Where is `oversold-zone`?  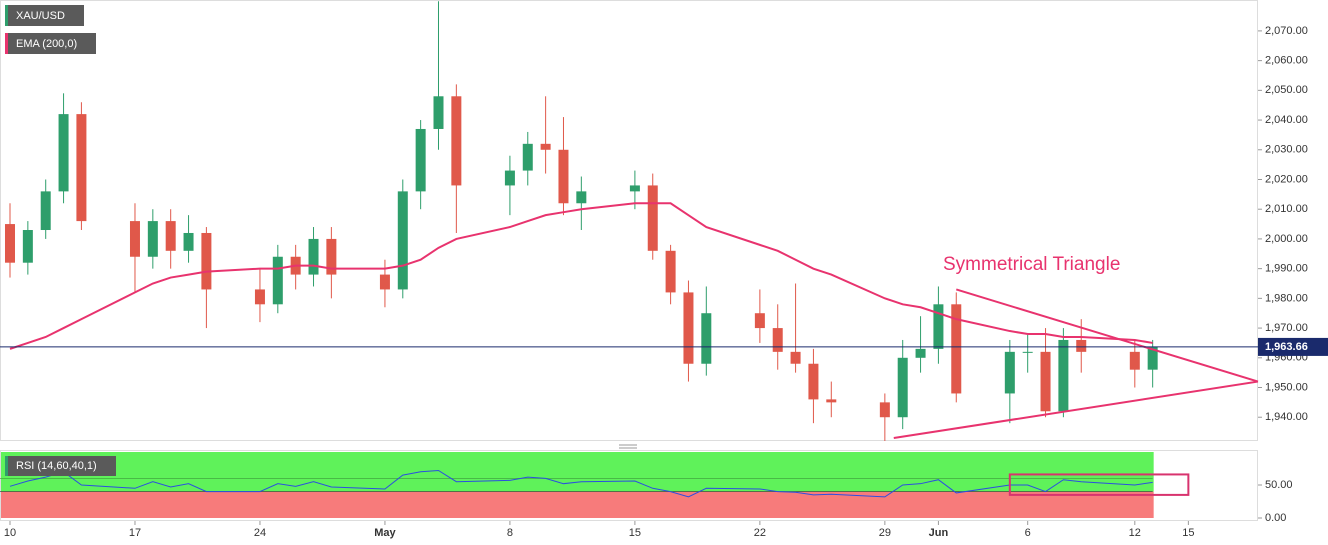
oversold-zone is located at coordinates (577, 504).